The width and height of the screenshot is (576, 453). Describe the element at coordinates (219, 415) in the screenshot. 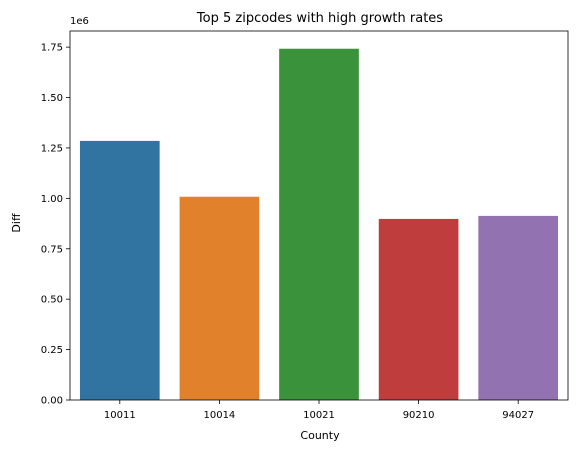

I see `x-tick-label: 10014` at that location.